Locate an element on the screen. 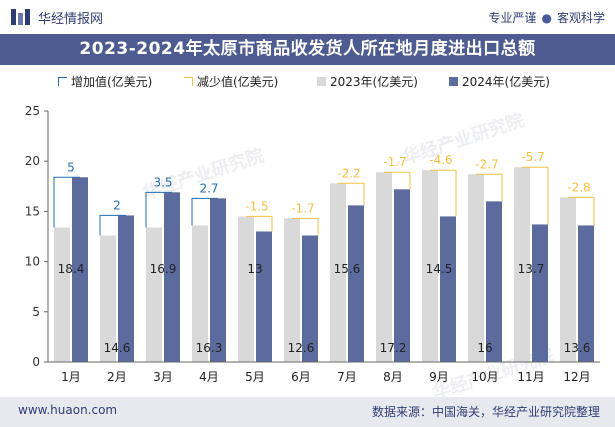 Image resolution: width=615 pixels, height=427 pixels. decrease-label: -5.7 is located at coordinates (532, 157).